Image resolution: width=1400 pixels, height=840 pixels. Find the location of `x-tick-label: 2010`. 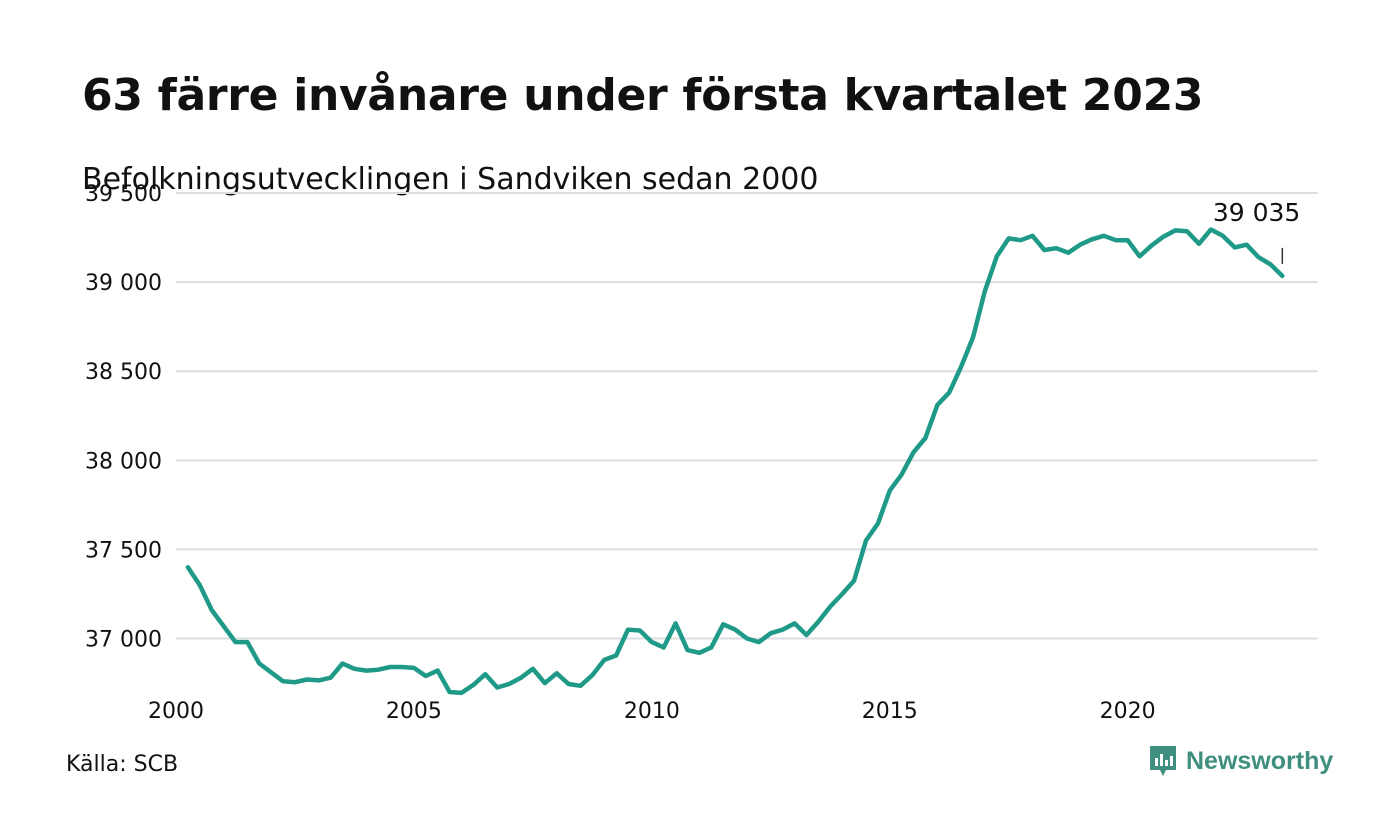

x-tick-label: 2010 is located at coordinates (652, 711).